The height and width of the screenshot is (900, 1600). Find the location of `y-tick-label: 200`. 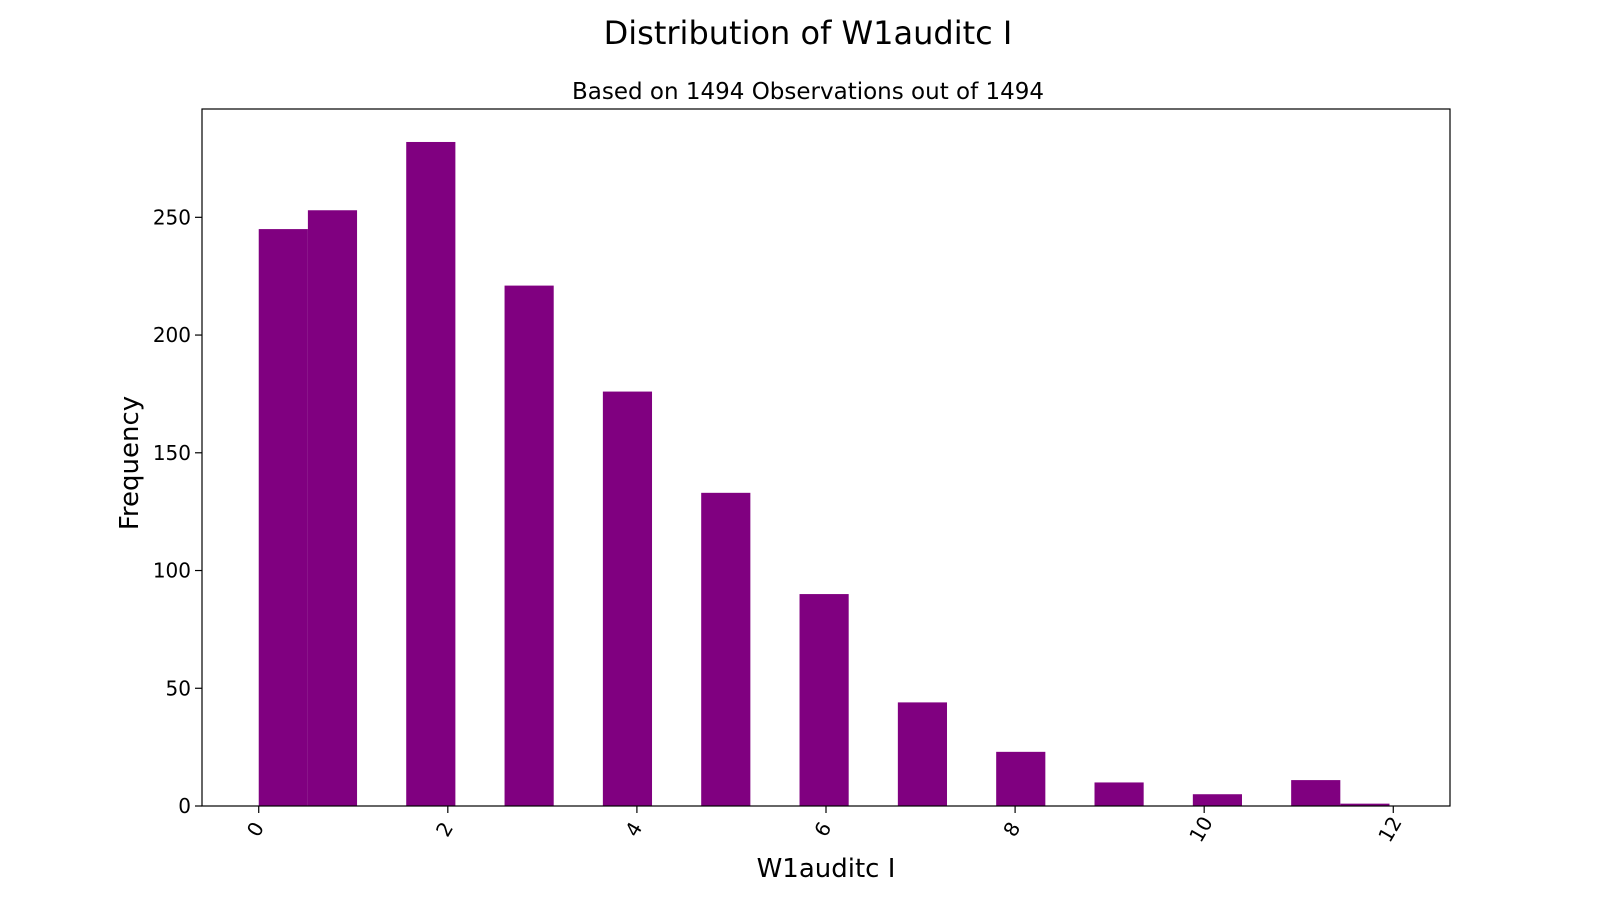

y-tick-label: 200 is located at coordinates (172, 335).